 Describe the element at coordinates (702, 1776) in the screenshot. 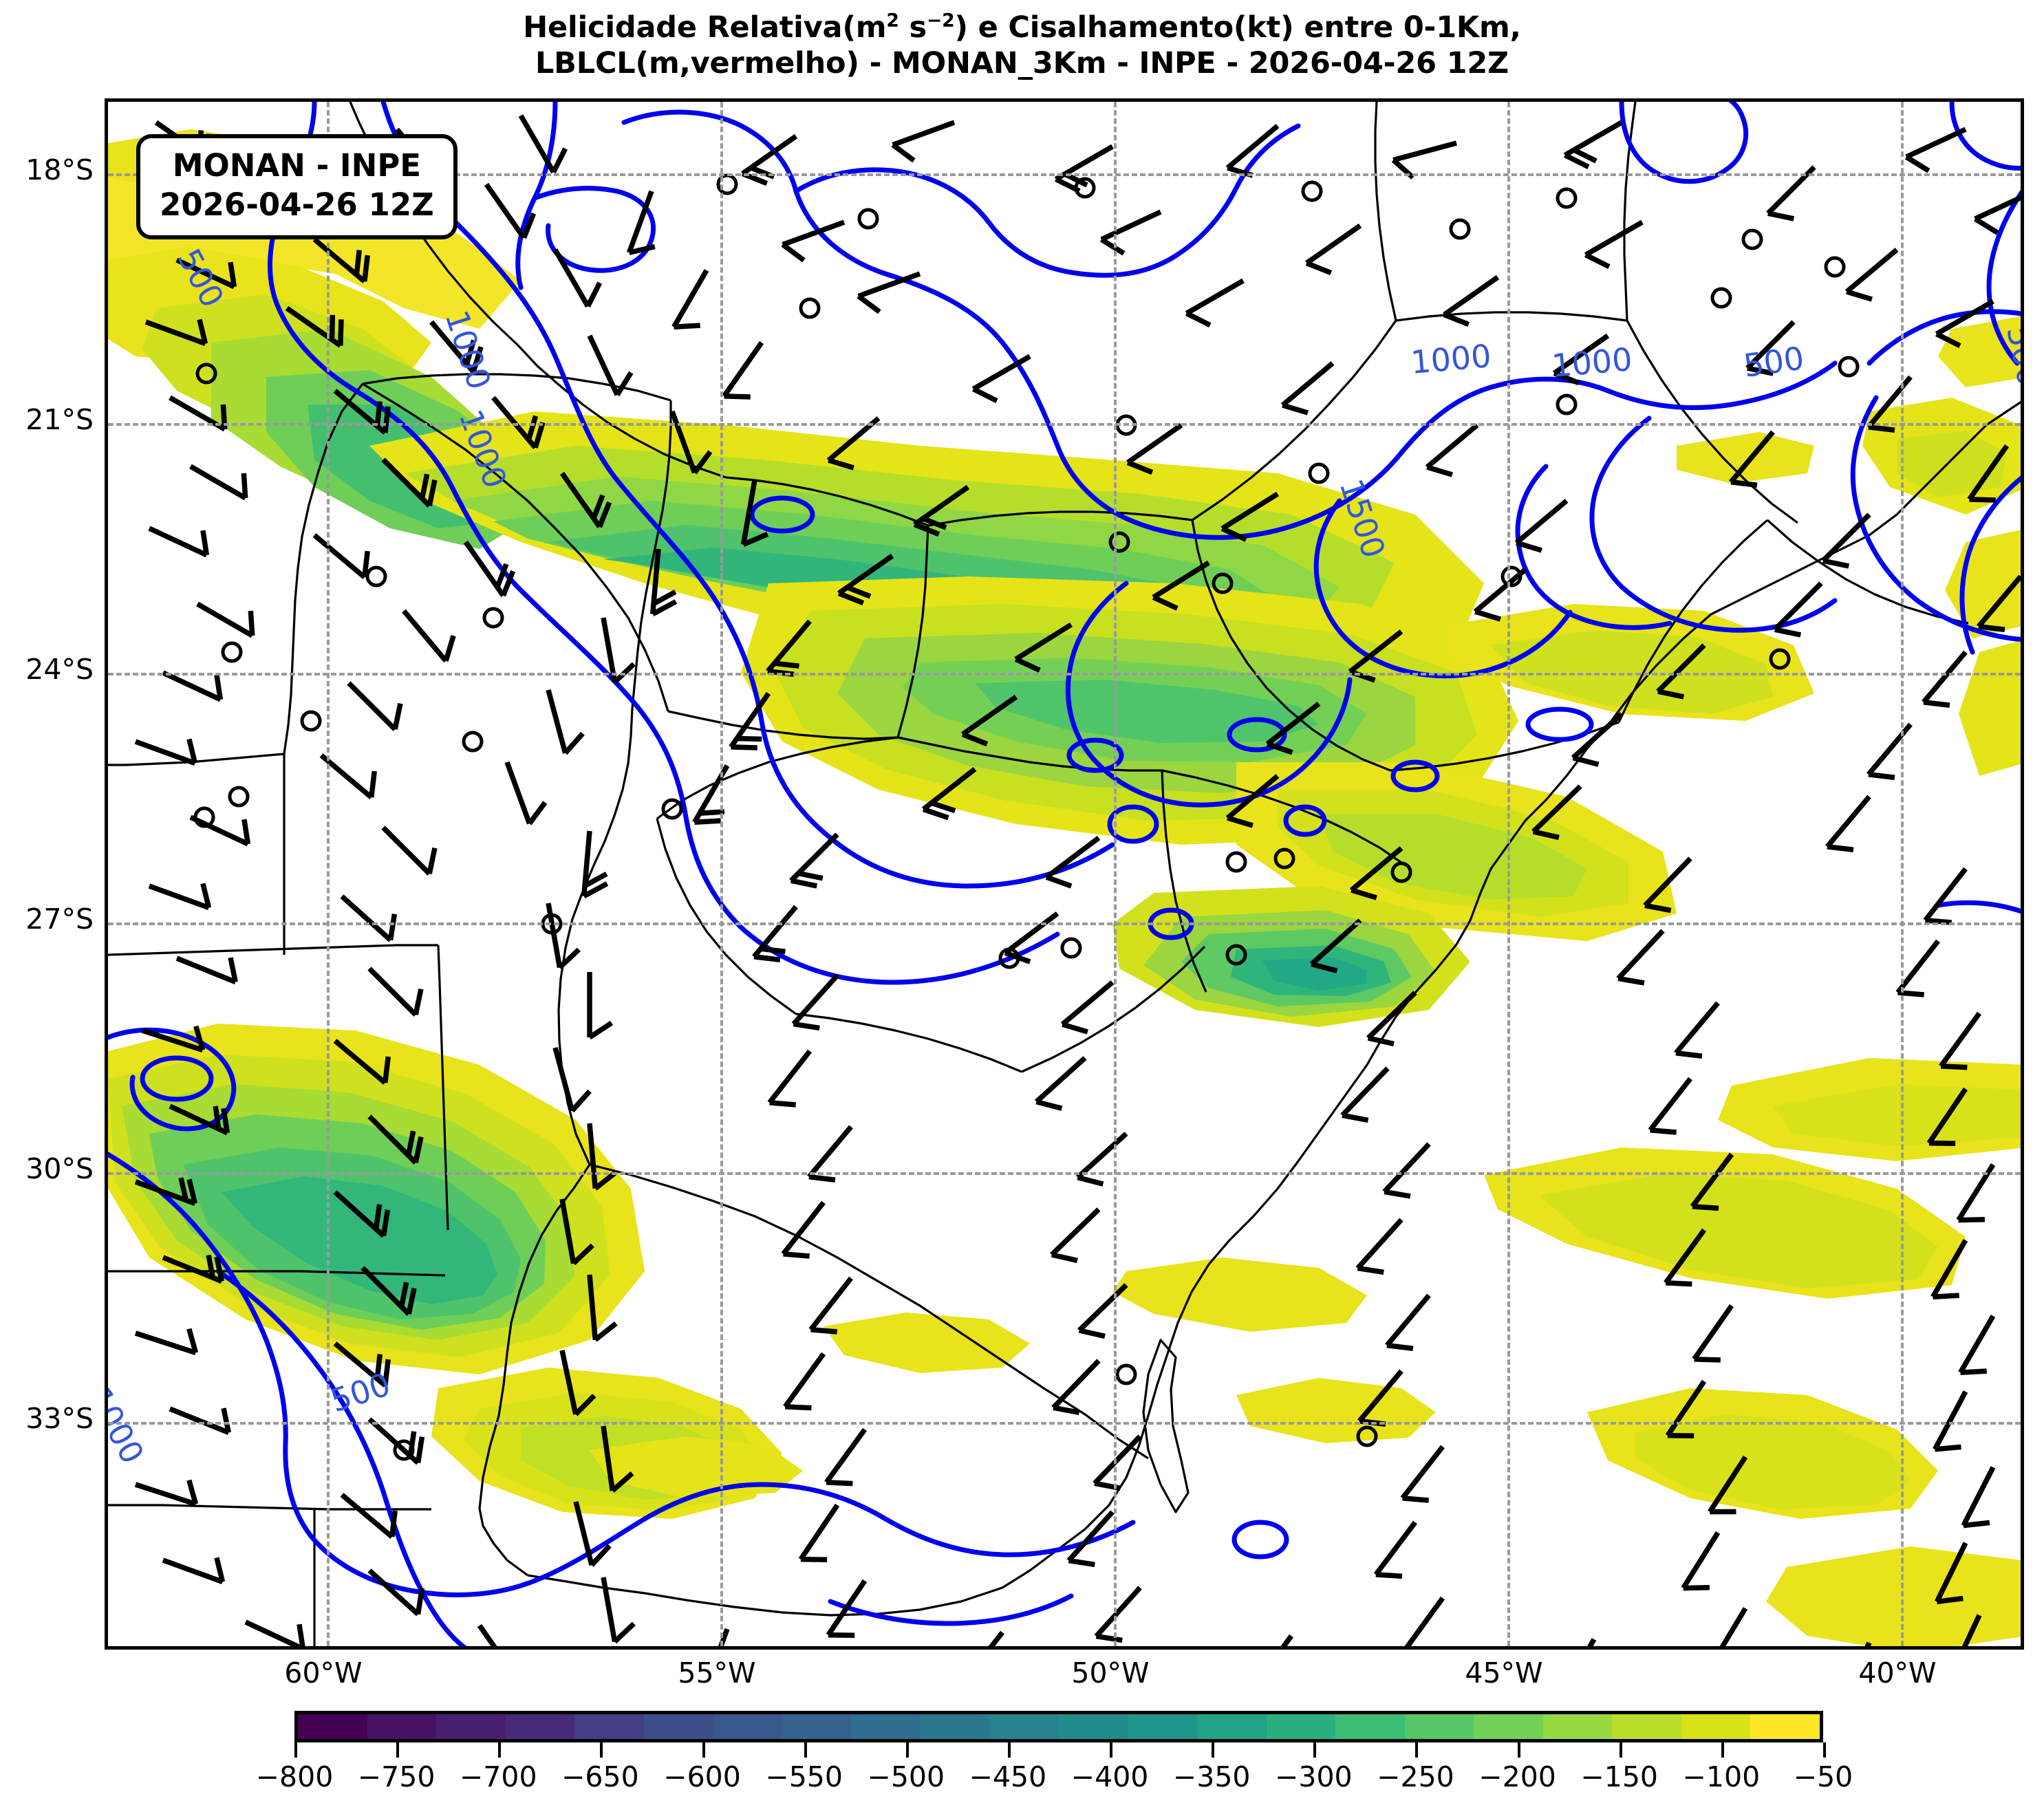

I see `colorbar-tick-label-4: −600` at that location.